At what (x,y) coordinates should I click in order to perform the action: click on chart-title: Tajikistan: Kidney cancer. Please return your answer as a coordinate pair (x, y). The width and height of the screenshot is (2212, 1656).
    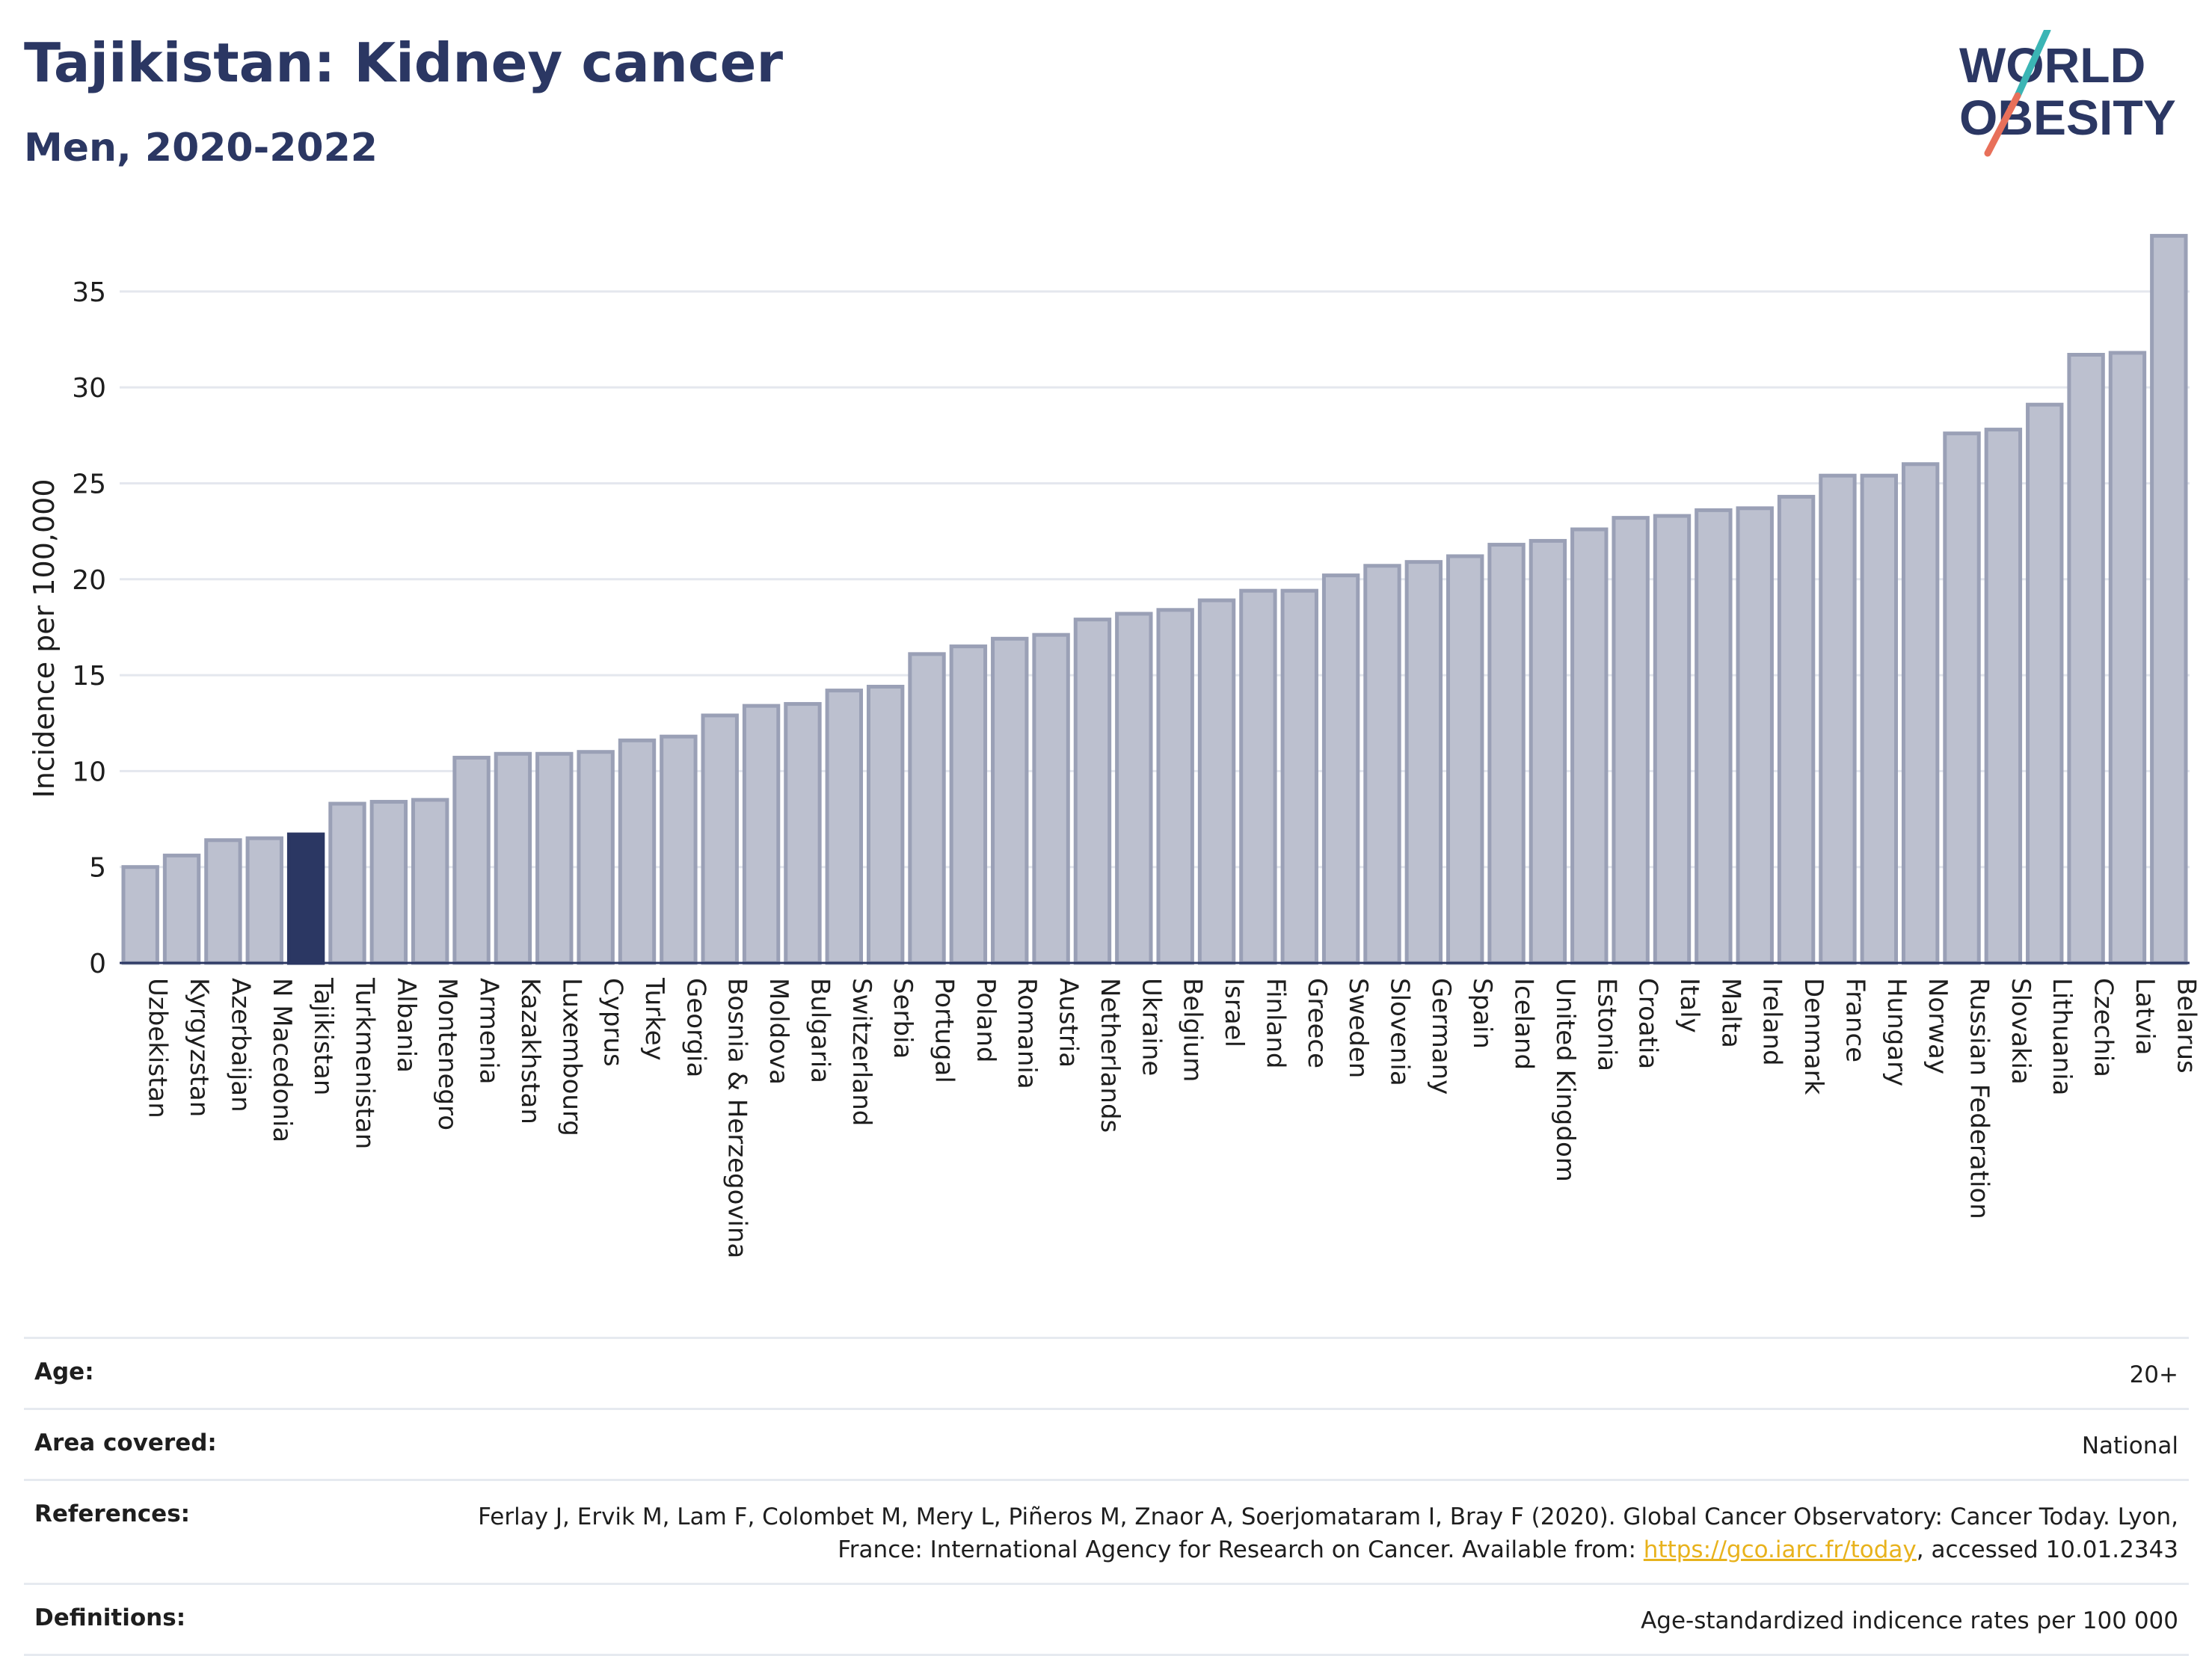
    Looking at the image, I should click on (403, 62).